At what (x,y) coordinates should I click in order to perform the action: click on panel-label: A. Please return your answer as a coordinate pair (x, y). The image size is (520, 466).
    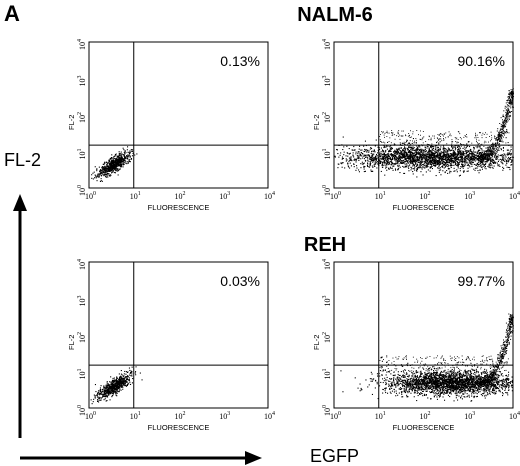
    Looking at the image, I should click on (12, 13).